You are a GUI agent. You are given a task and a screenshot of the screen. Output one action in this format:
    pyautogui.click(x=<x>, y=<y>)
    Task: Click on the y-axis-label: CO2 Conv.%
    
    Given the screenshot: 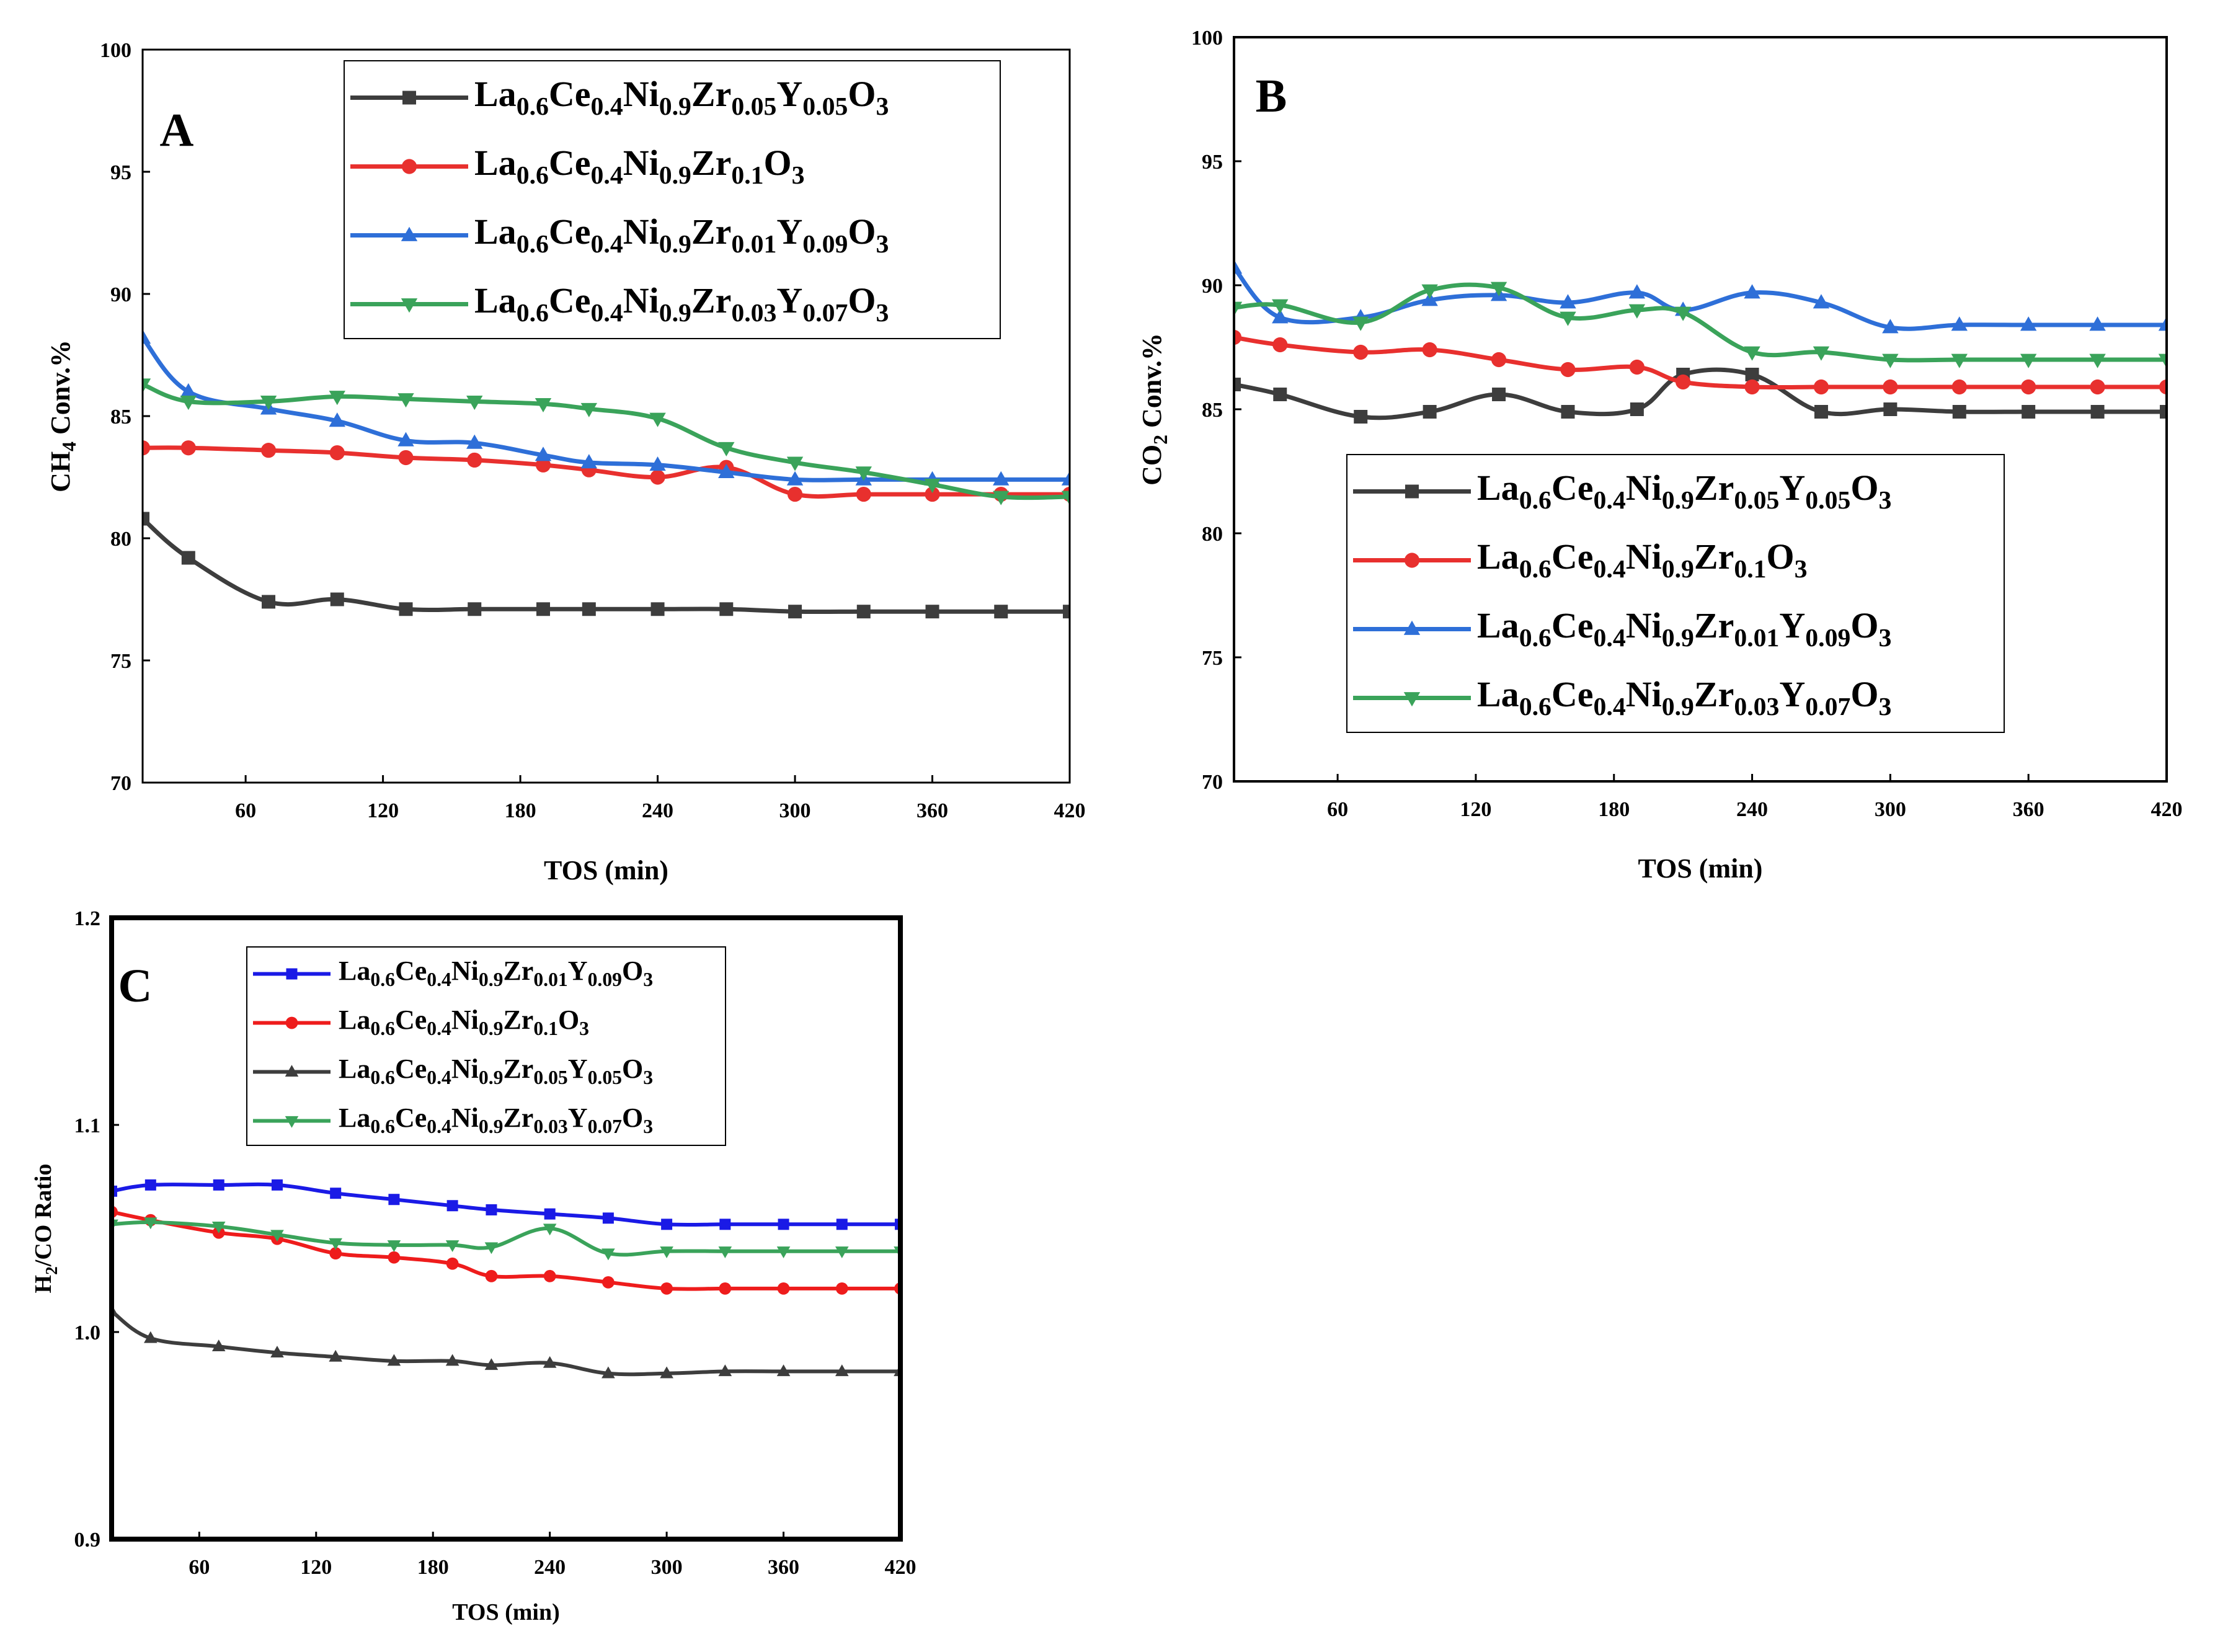 What is the action you would take?
    pyautogui.click(x=1154, y=409)
    